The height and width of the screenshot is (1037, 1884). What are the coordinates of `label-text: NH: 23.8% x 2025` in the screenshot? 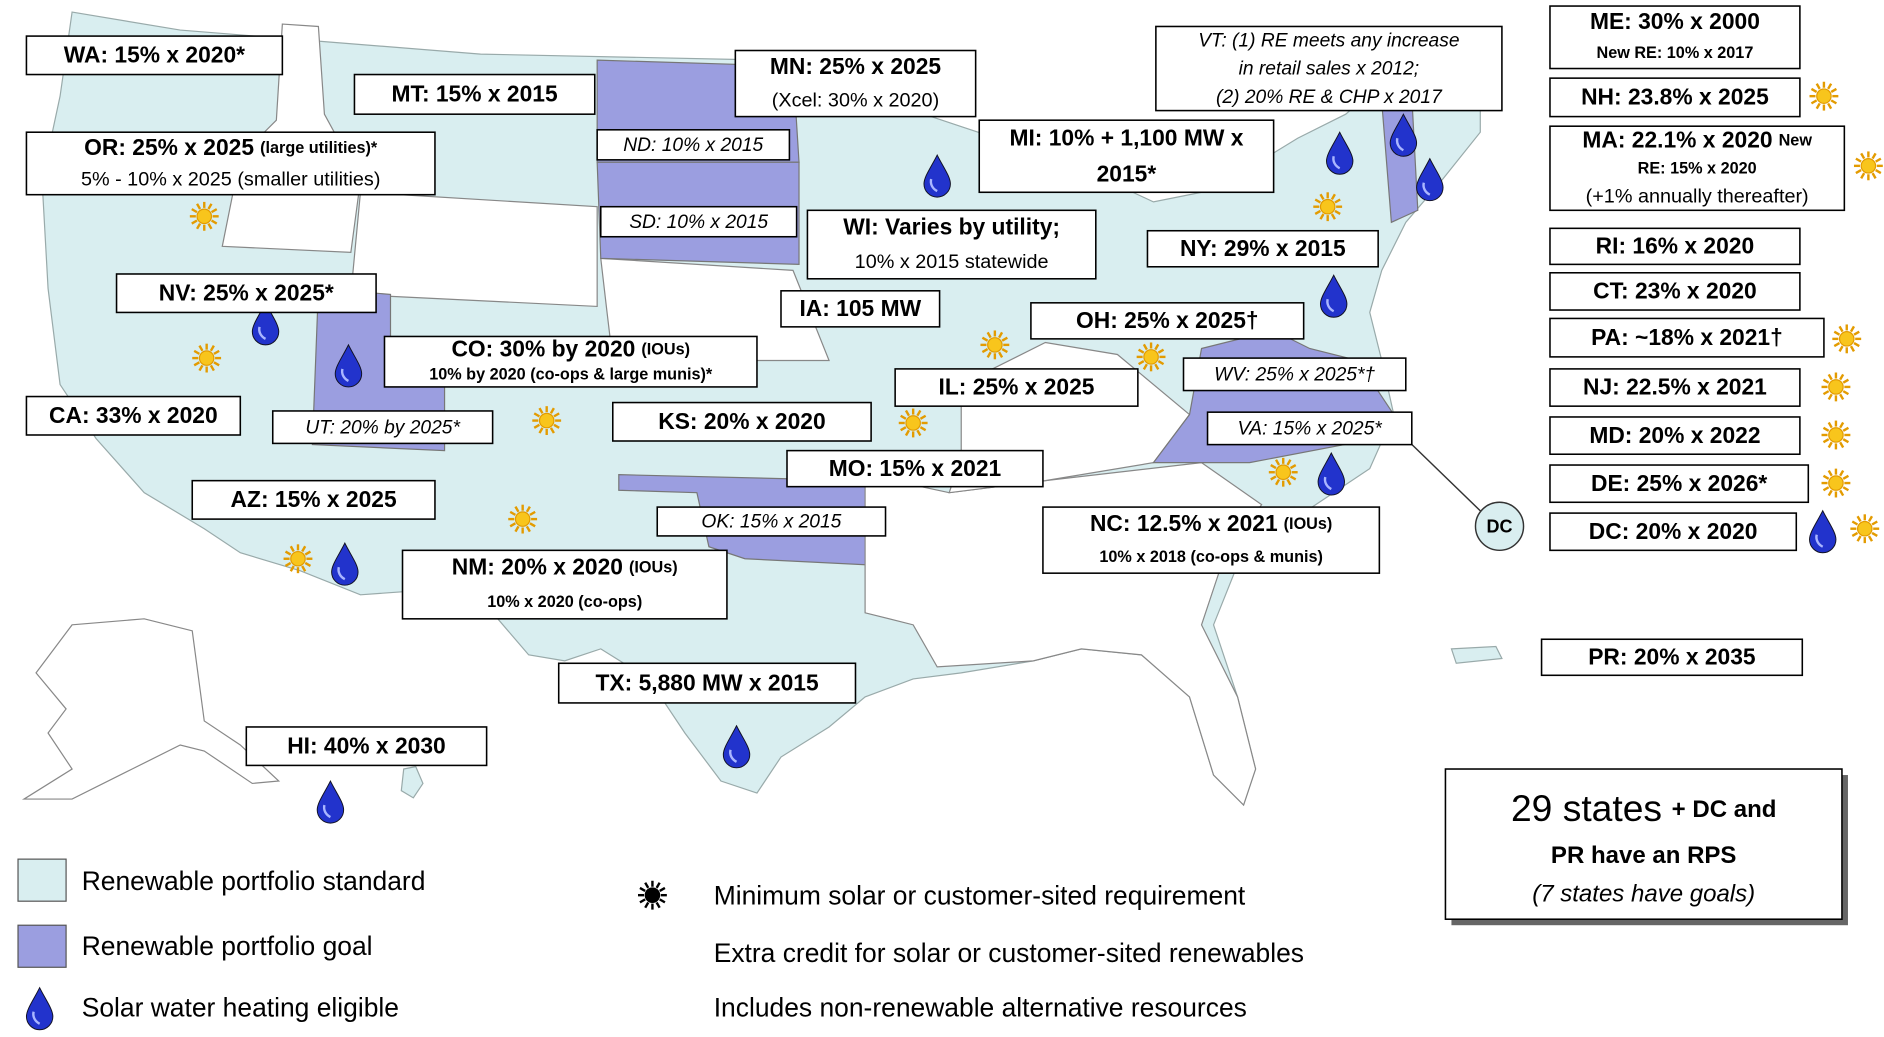 It's located at (1675, 97).